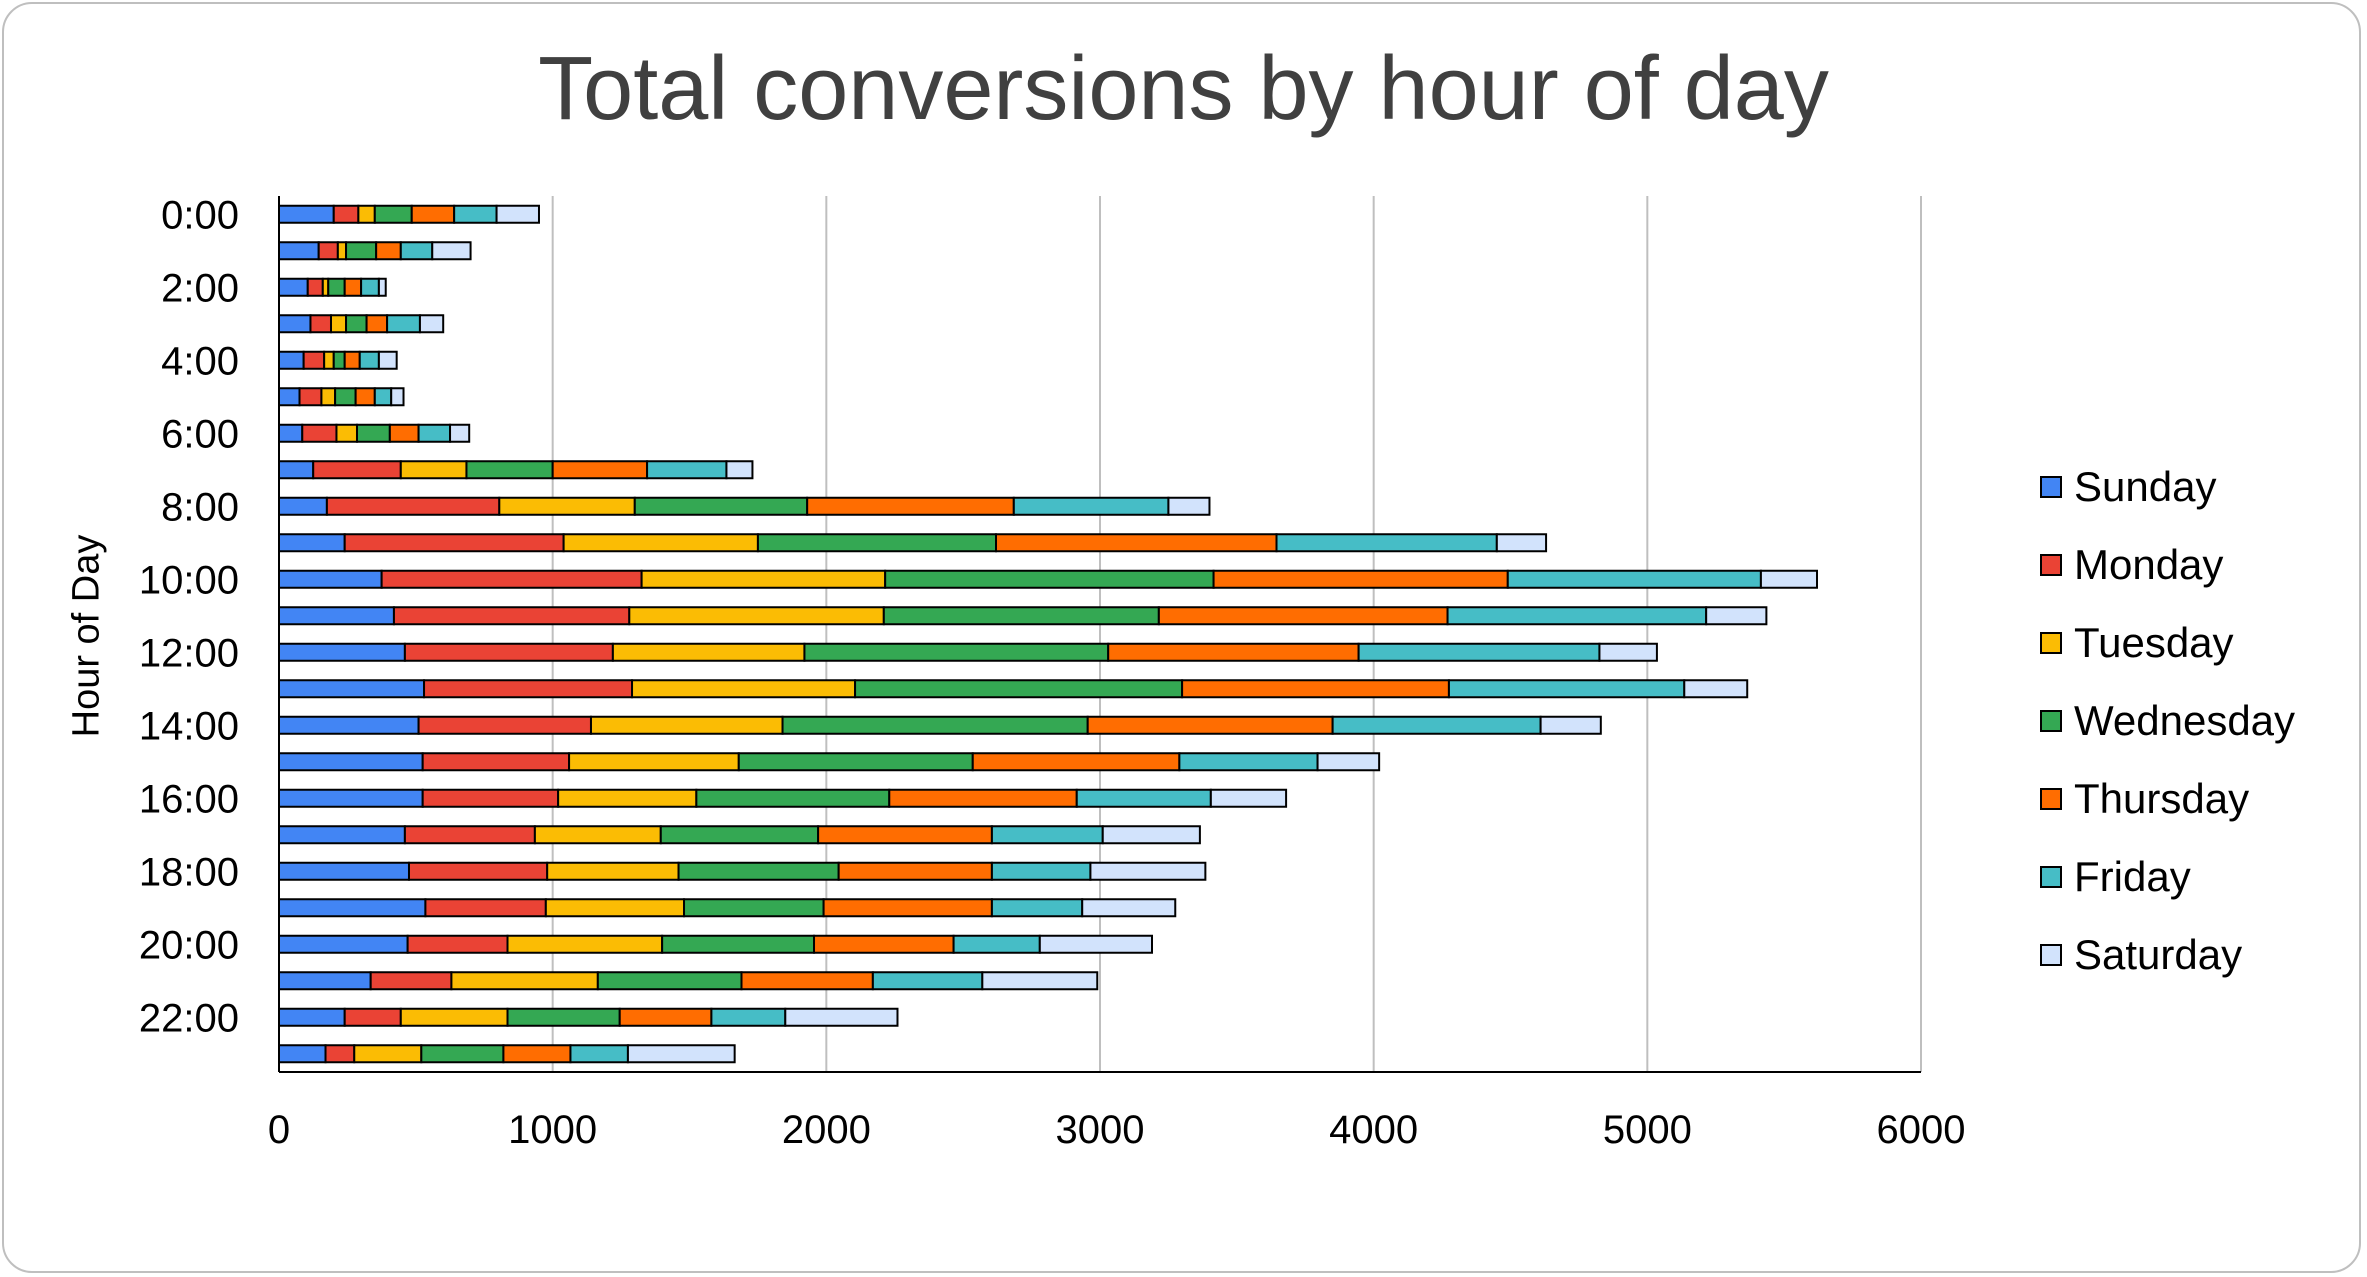 The height and width of the screenshot is (1277, 2367). Describe the element at coordinates (552, 1130) in the screenshot. I see `x-tick-label: 1000` at that location.